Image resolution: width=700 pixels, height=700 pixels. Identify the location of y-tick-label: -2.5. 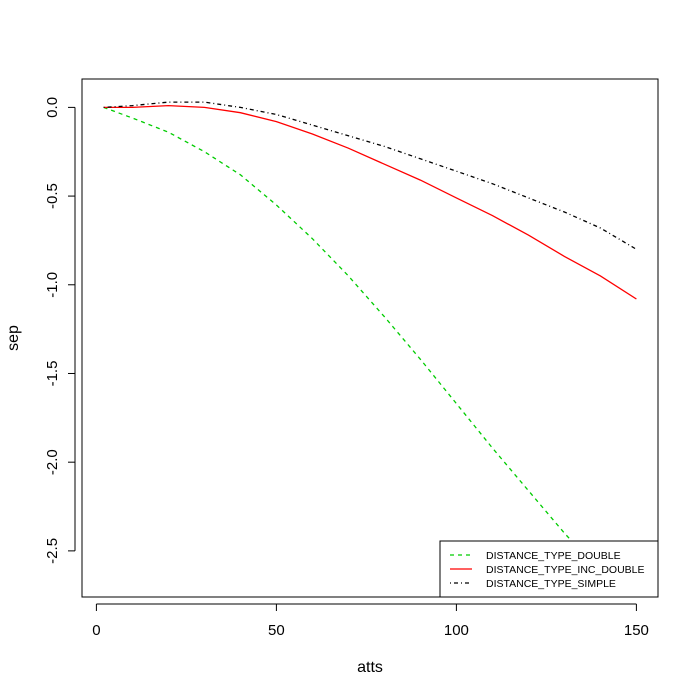
(52, 551).